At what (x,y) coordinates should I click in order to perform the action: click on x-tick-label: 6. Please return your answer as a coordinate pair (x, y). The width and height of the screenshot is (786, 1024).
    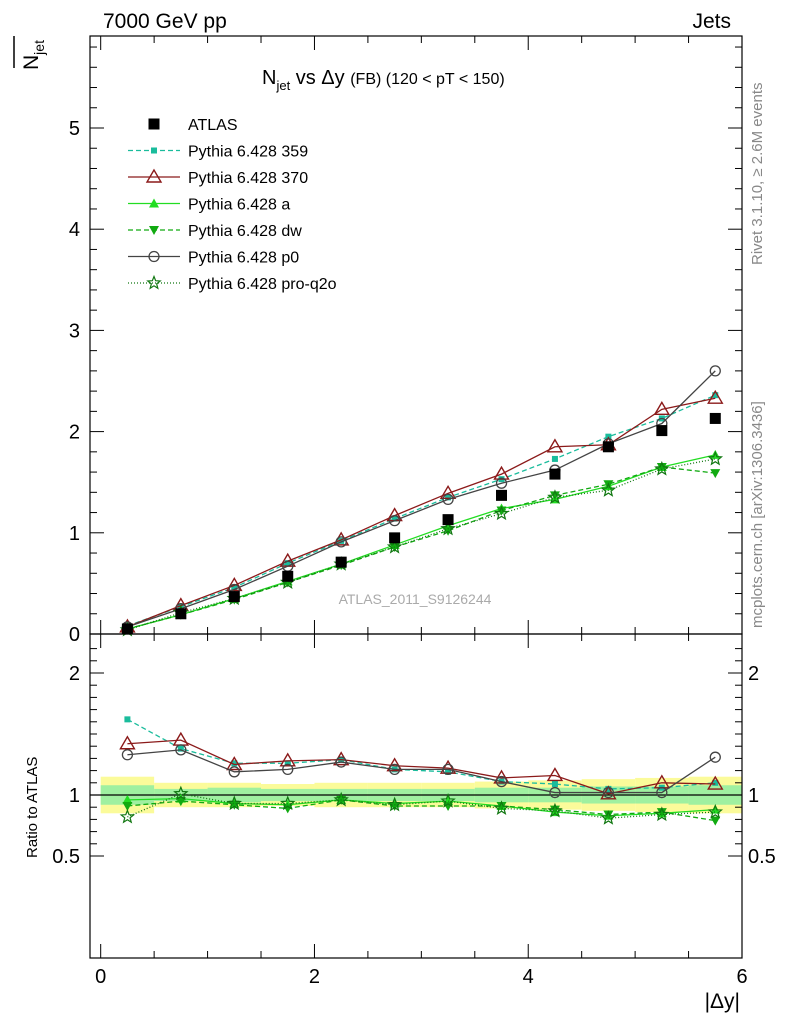
    Looking at the image, I should click on (741, 977).